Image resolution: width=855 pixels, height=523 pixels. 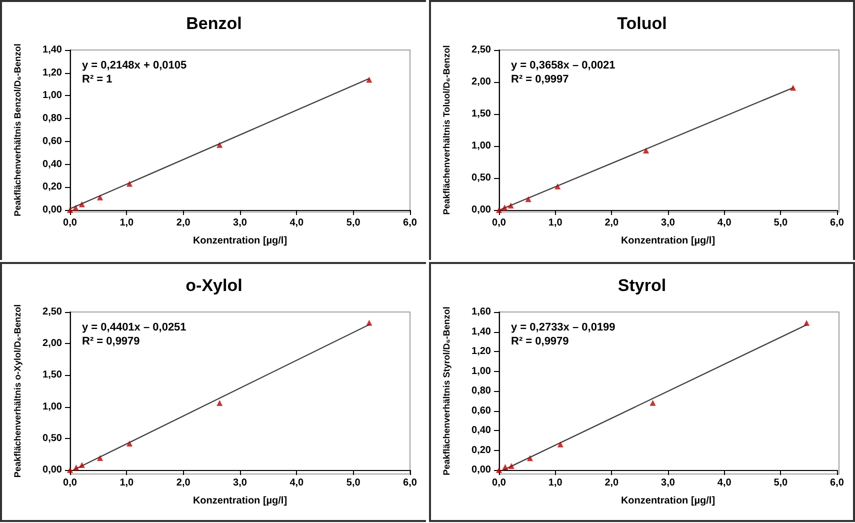 I want to click on y-axis-title: Peakflächenverhältnis Styrol/D₆-Benzol, so click(x=447, y=391).